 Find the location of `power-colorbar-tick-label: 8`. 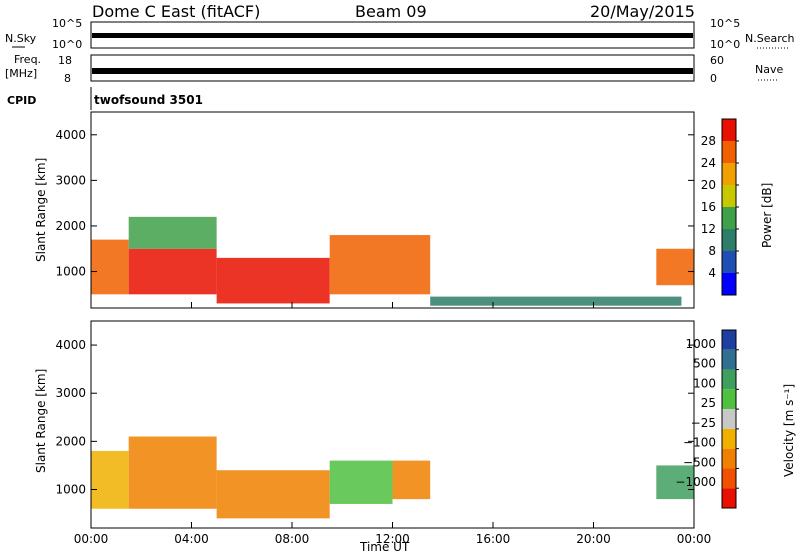

power-colorbar-tick-label: 8 is located at coordinates (712, 251).